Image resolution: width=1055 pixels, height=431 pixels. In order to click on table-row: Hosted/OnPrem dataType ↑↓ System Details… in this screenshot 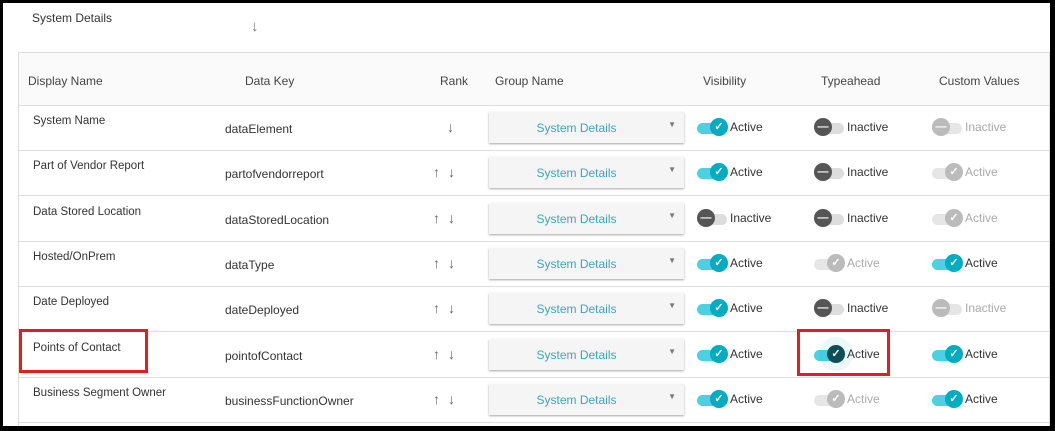, I will do `click(534, 264)`.